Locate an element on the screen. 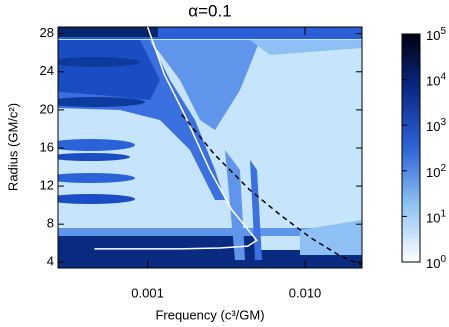 The width and height of the screenshot is (449, 327). y-tick-label: 16 is located at coordinates (47, 146).